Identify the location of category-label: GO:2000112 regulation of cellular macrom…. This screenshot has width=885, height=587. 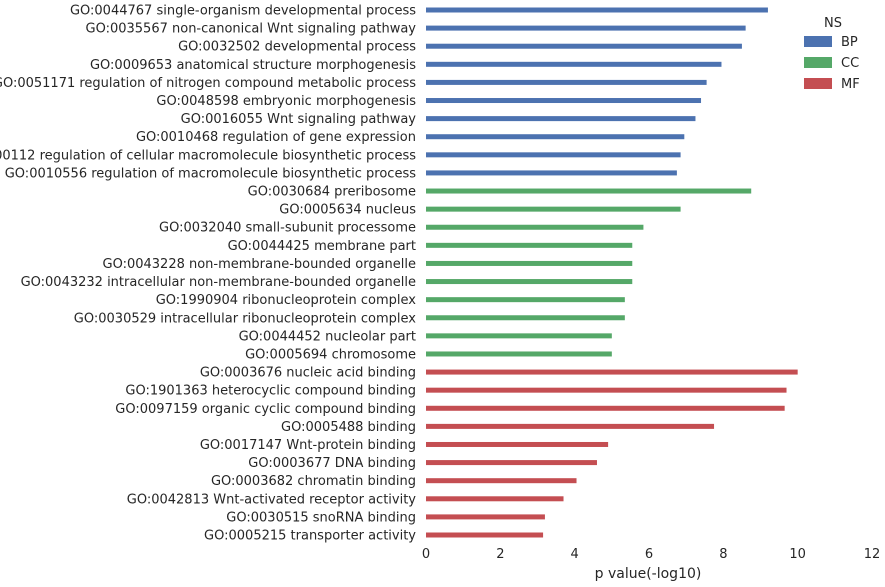
(208, 155).